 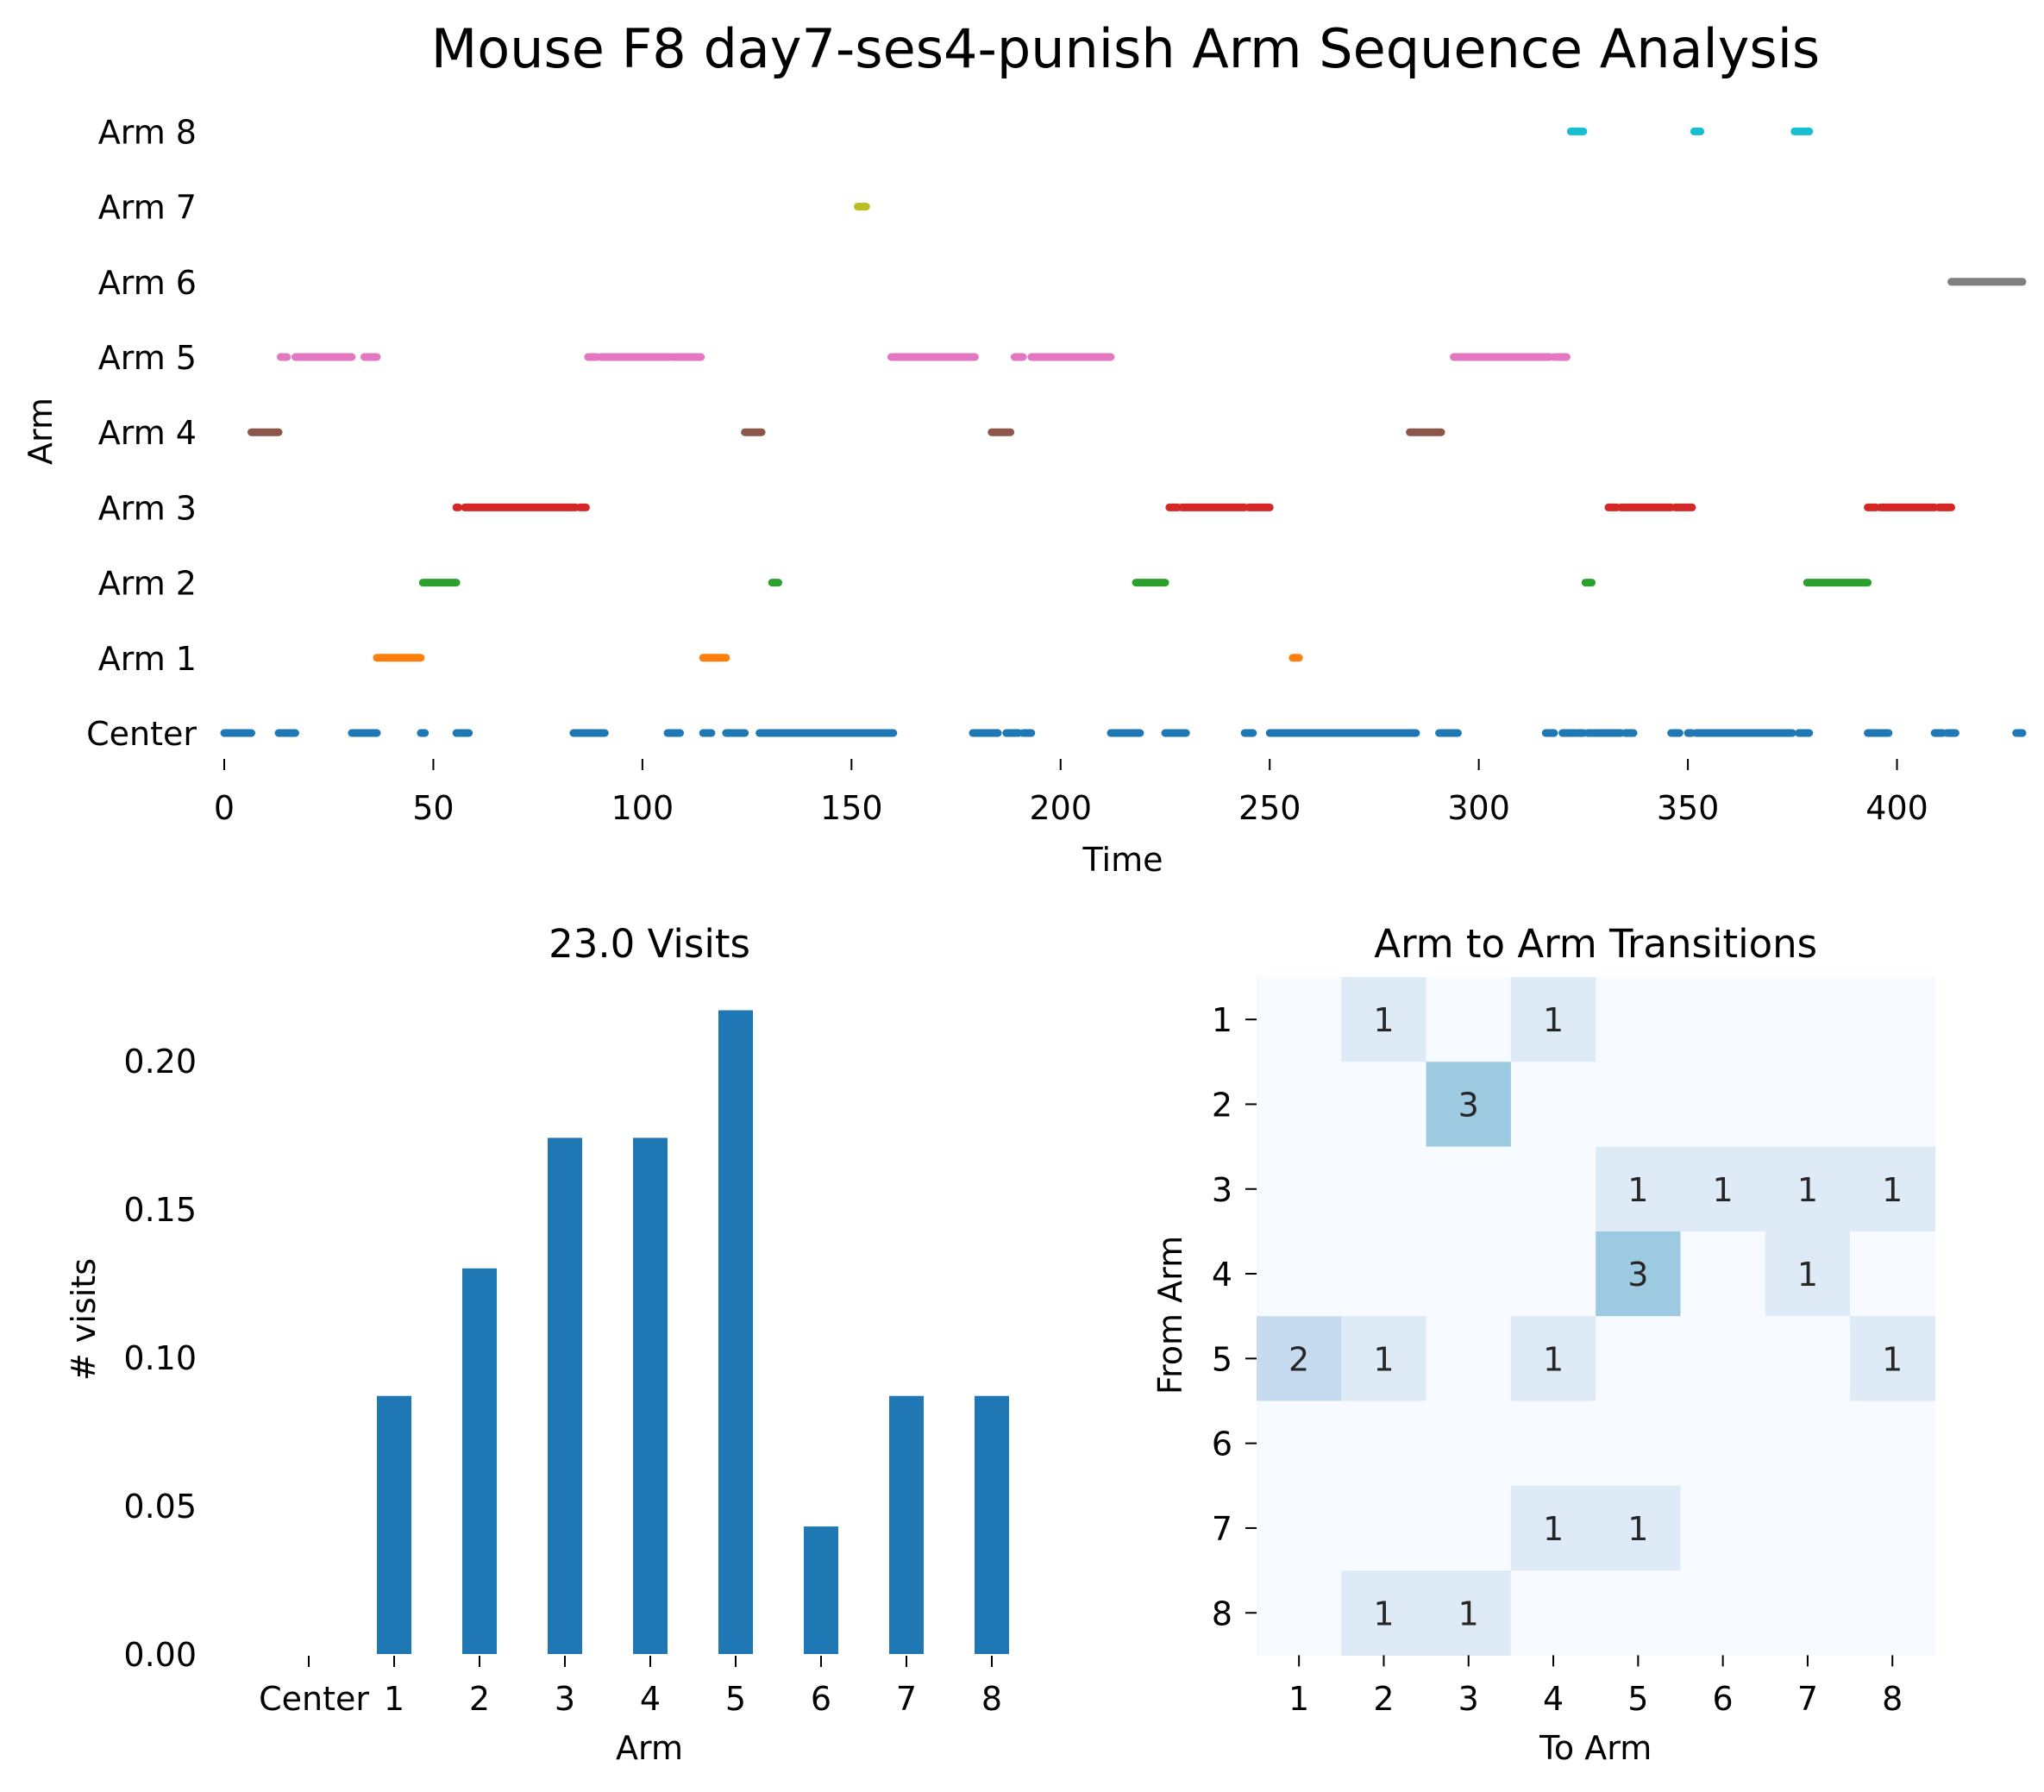 I want to click on x-tick-label: 250, so click(x=1269, y=808).